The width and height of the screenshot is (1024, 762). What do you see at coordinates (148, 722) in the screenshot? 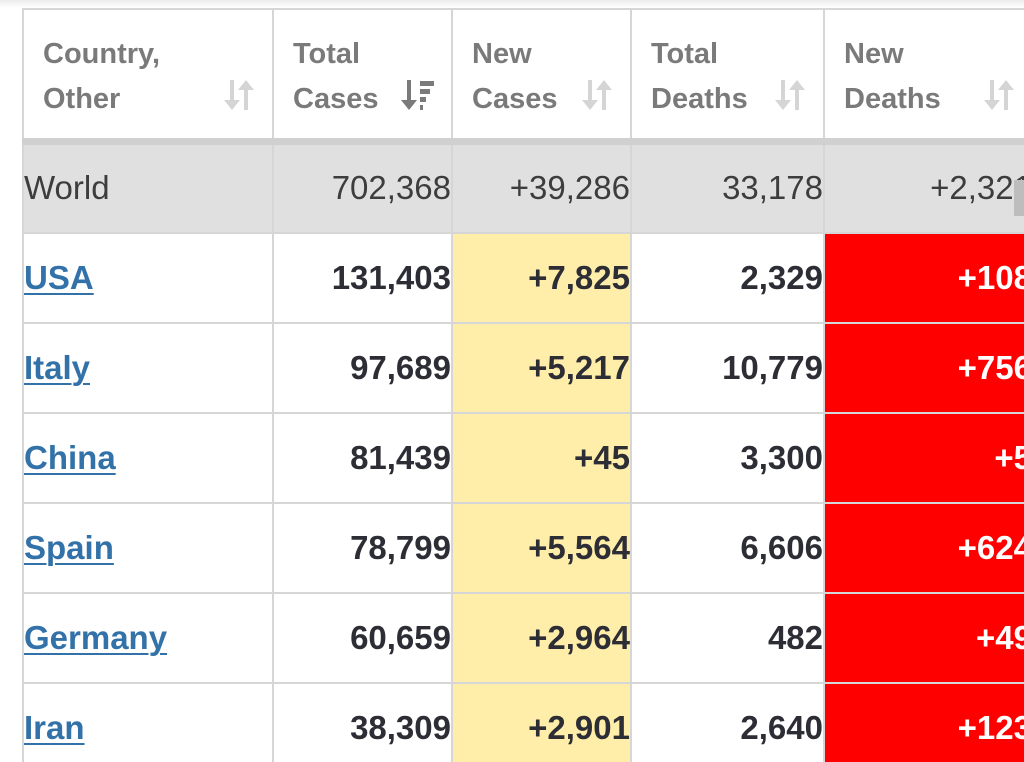
I see `country-cell: Iran` at bounding box center [148, 722].